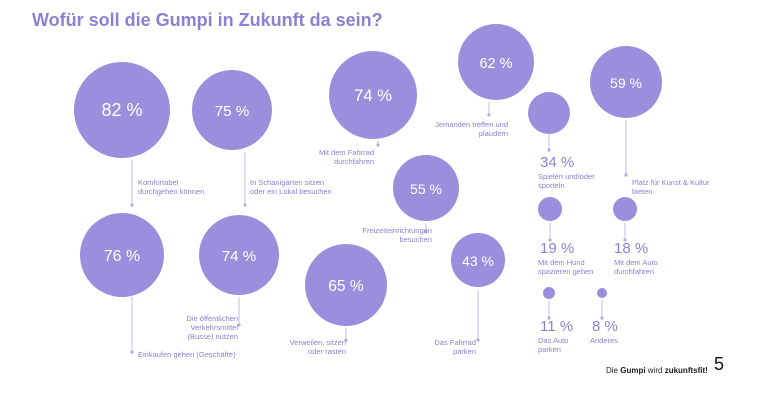 The height and width of the screenshot is (411, 768). What do you see at coordinates (719, 364) in the screenshot?
I see `page-number: 5` at bounding box center [719, 364].